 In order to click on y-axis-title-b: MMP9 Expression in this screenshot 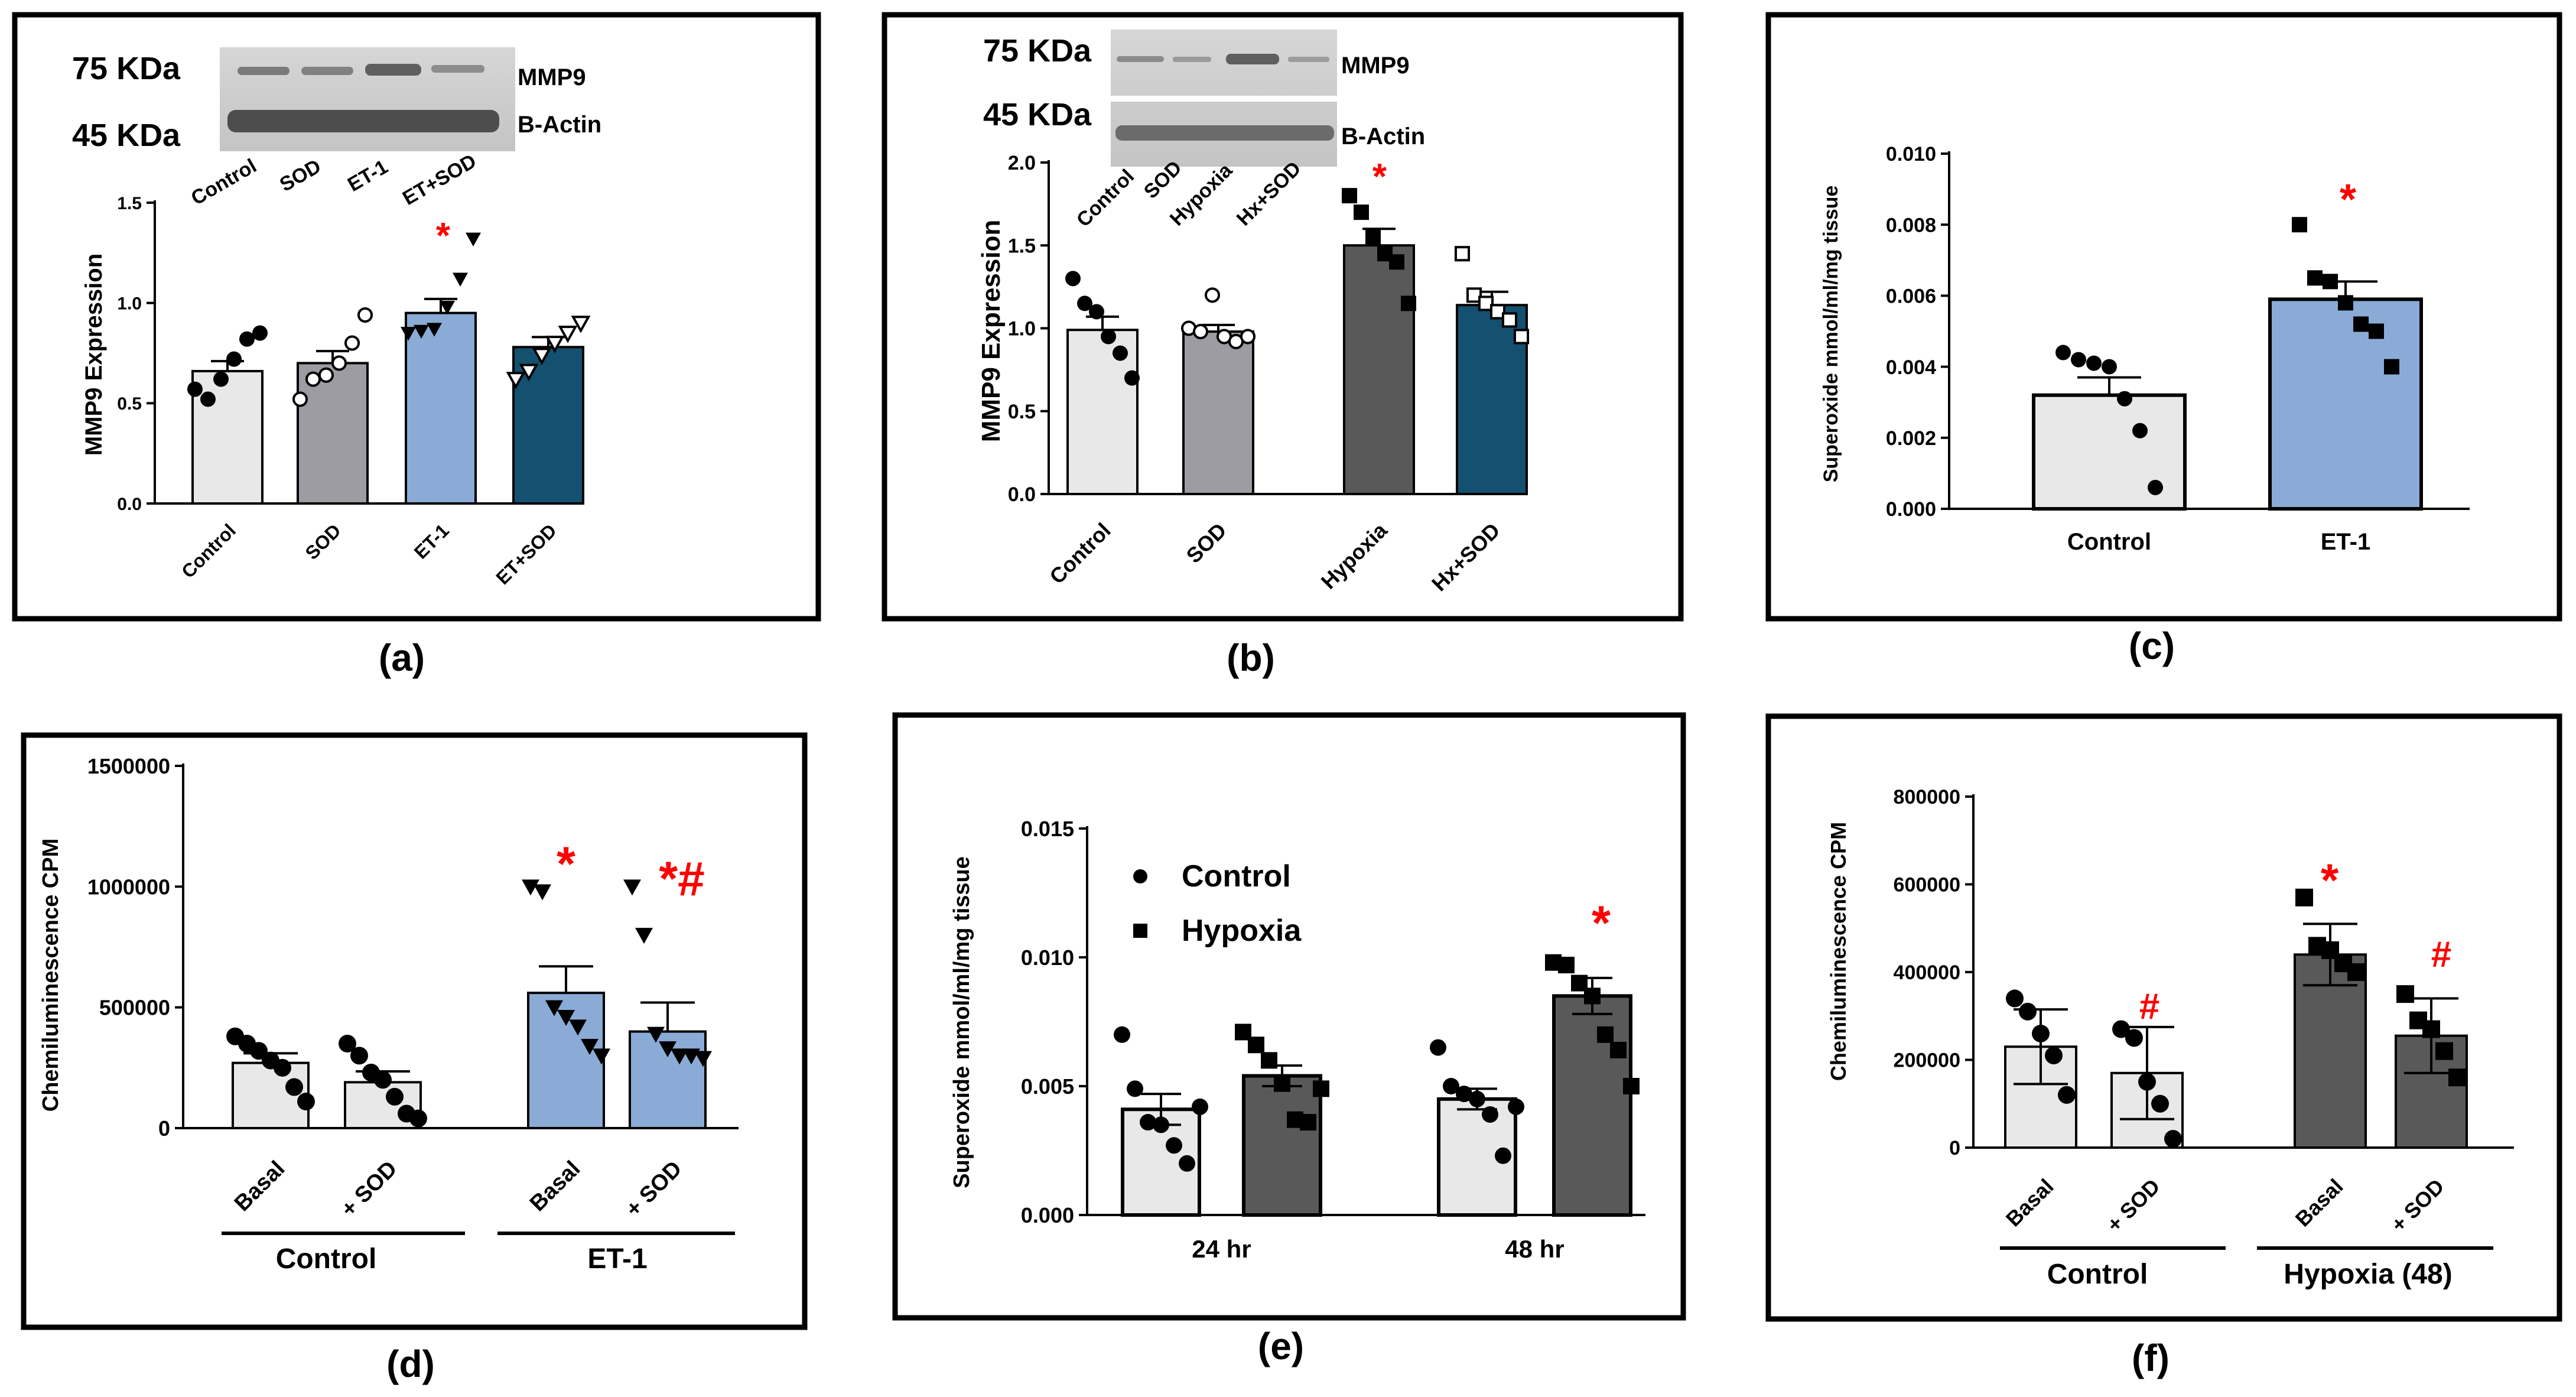, I will do `click(992, 331)`.